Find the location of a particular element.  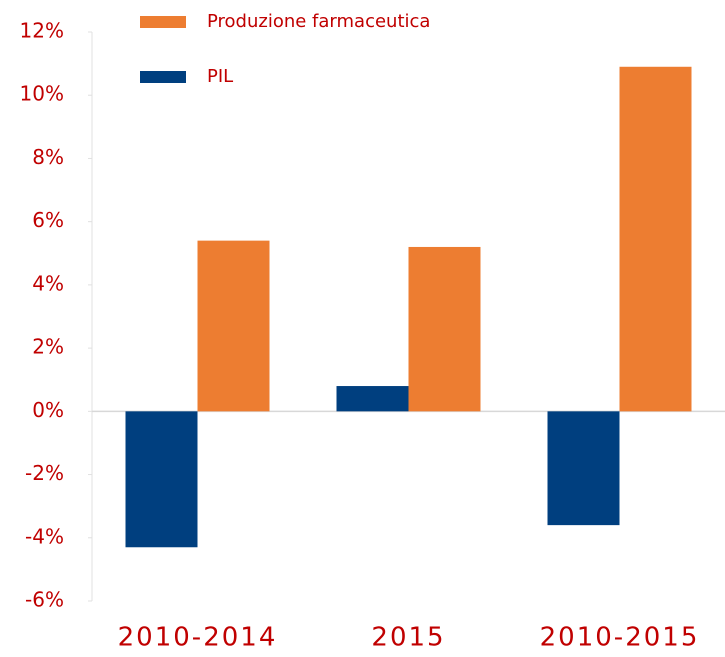

y-tick-label: 8% is located at coordinates (48, 157).